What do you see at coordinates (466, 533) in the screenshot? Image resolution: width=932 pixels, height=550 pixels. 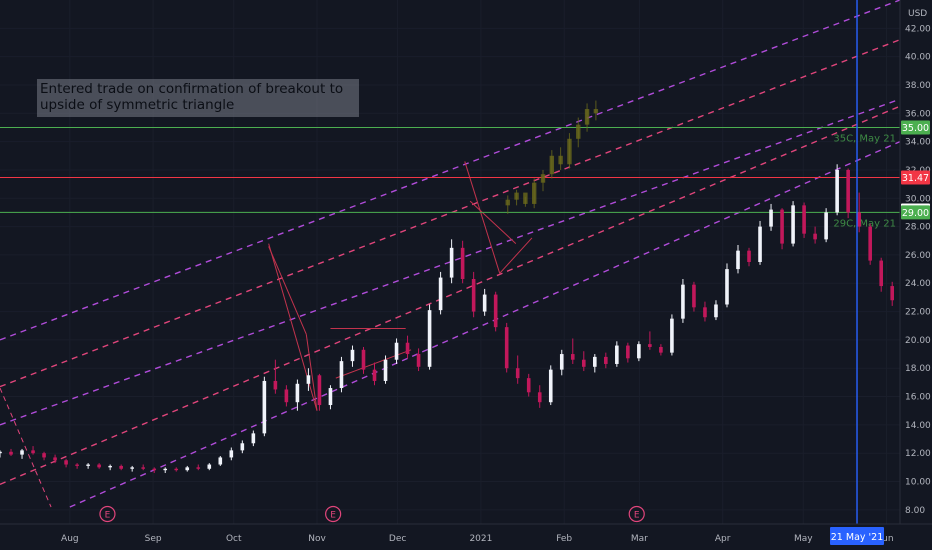 I see `time-axis: Aug Sep Oct Nov Dec 2021 Feb Mar Apr May Jun` at bounding box center [466, 533].